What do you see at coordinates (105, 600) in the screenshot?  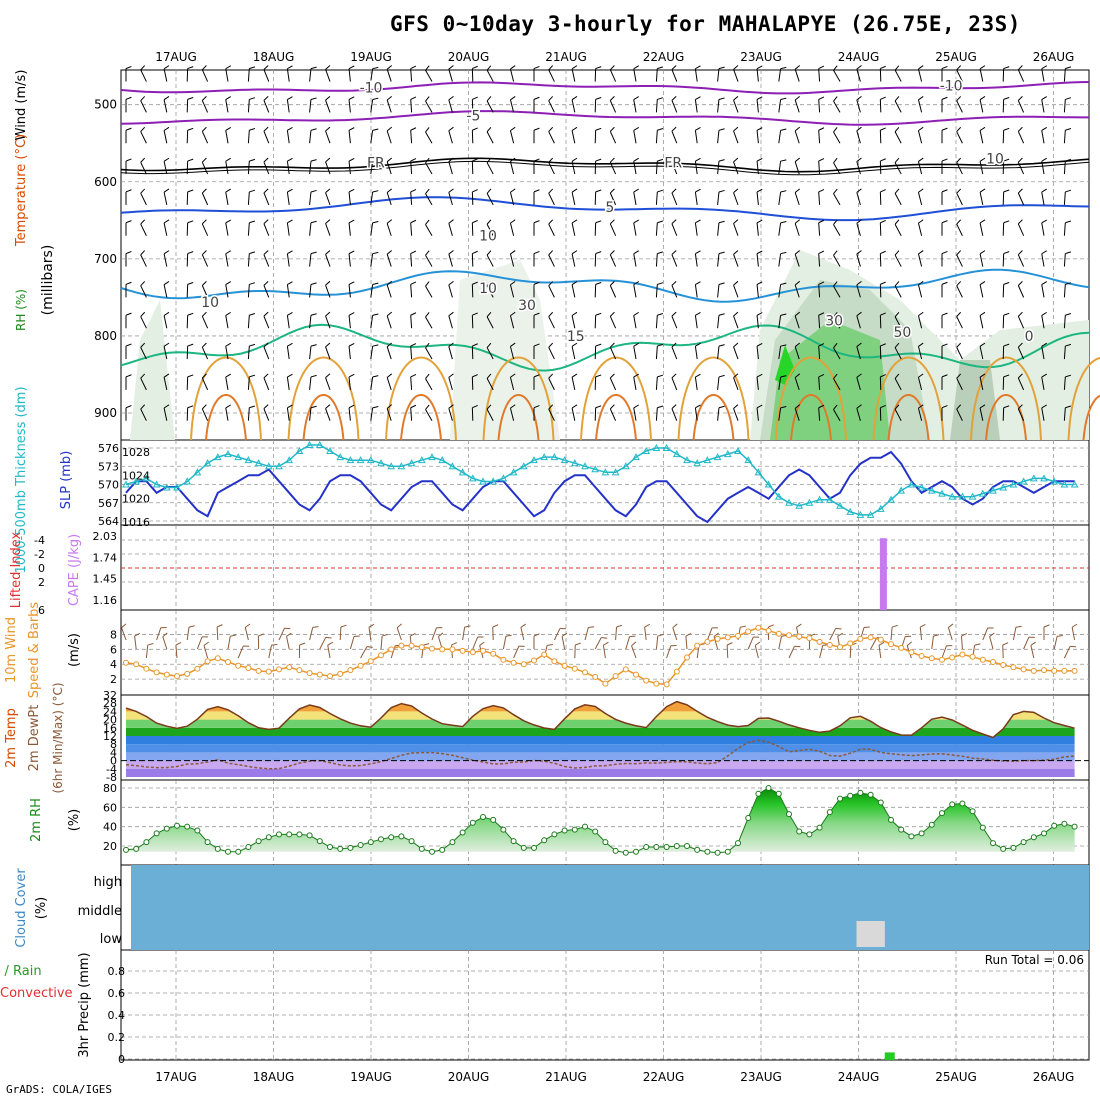 I see `cape-tick: 1.16` at bounding box center [105, 600].